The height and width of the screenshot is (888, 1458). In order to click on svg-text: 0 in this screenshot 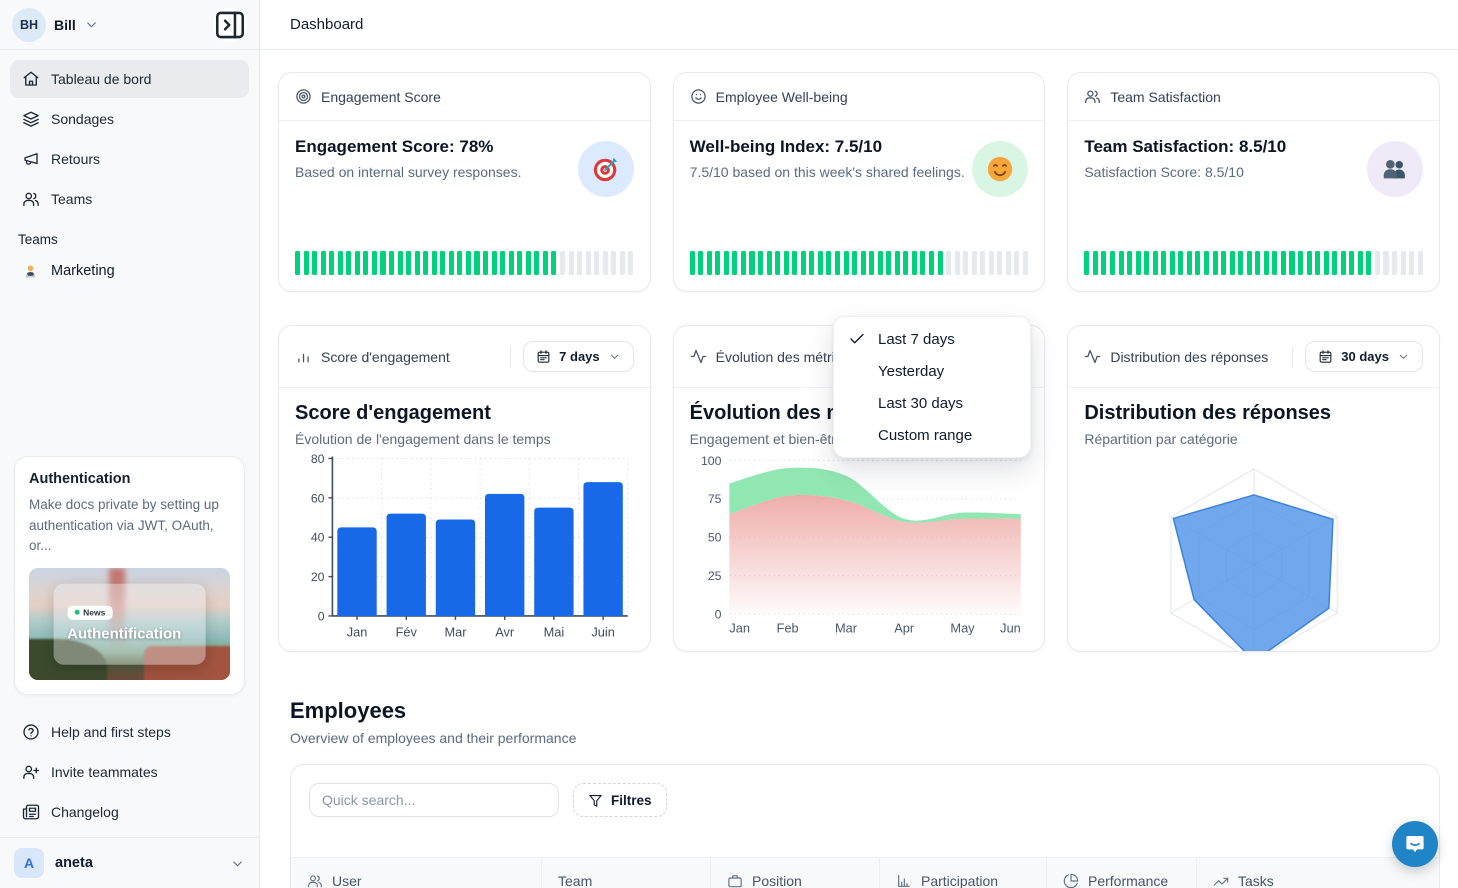, I will do `click(717, 614)`.